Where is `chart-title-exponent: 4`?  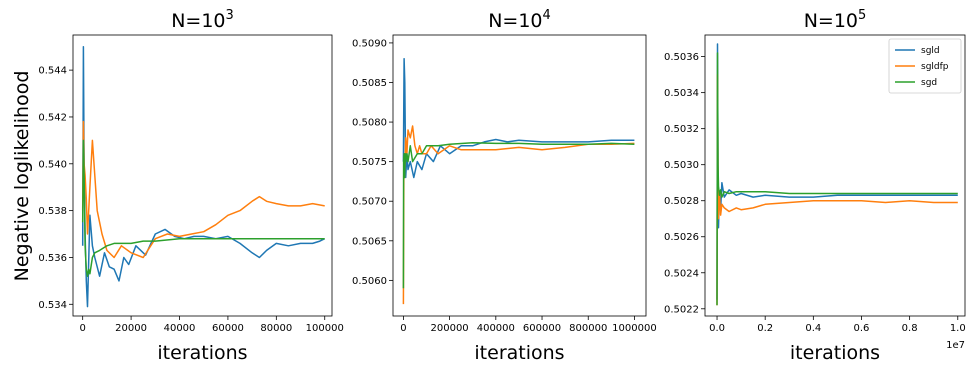
chart-title-exponent: 4 is located at coordinates (547, 15).